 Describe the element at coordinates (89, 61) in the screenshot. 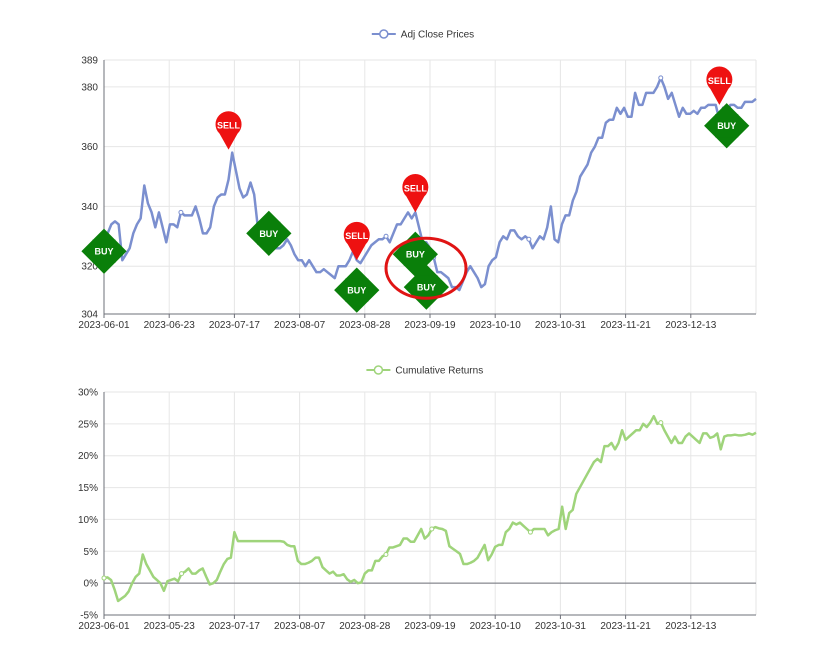

I see `y-tick-label: 389` at that location.